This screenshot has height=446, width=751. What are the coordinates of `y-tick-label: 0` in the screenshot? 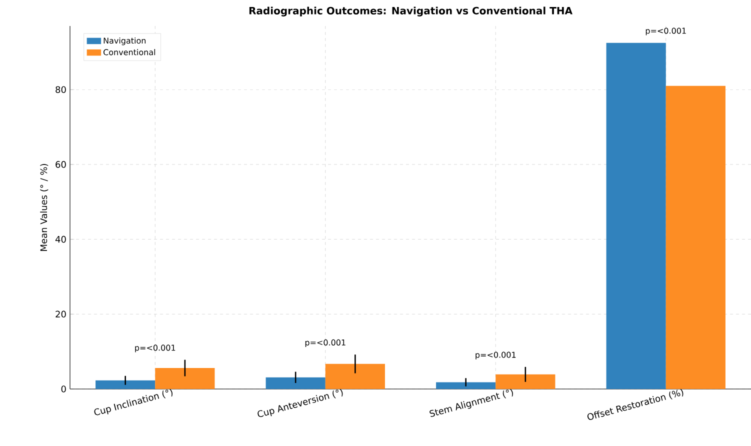 It's located at (63, 389).